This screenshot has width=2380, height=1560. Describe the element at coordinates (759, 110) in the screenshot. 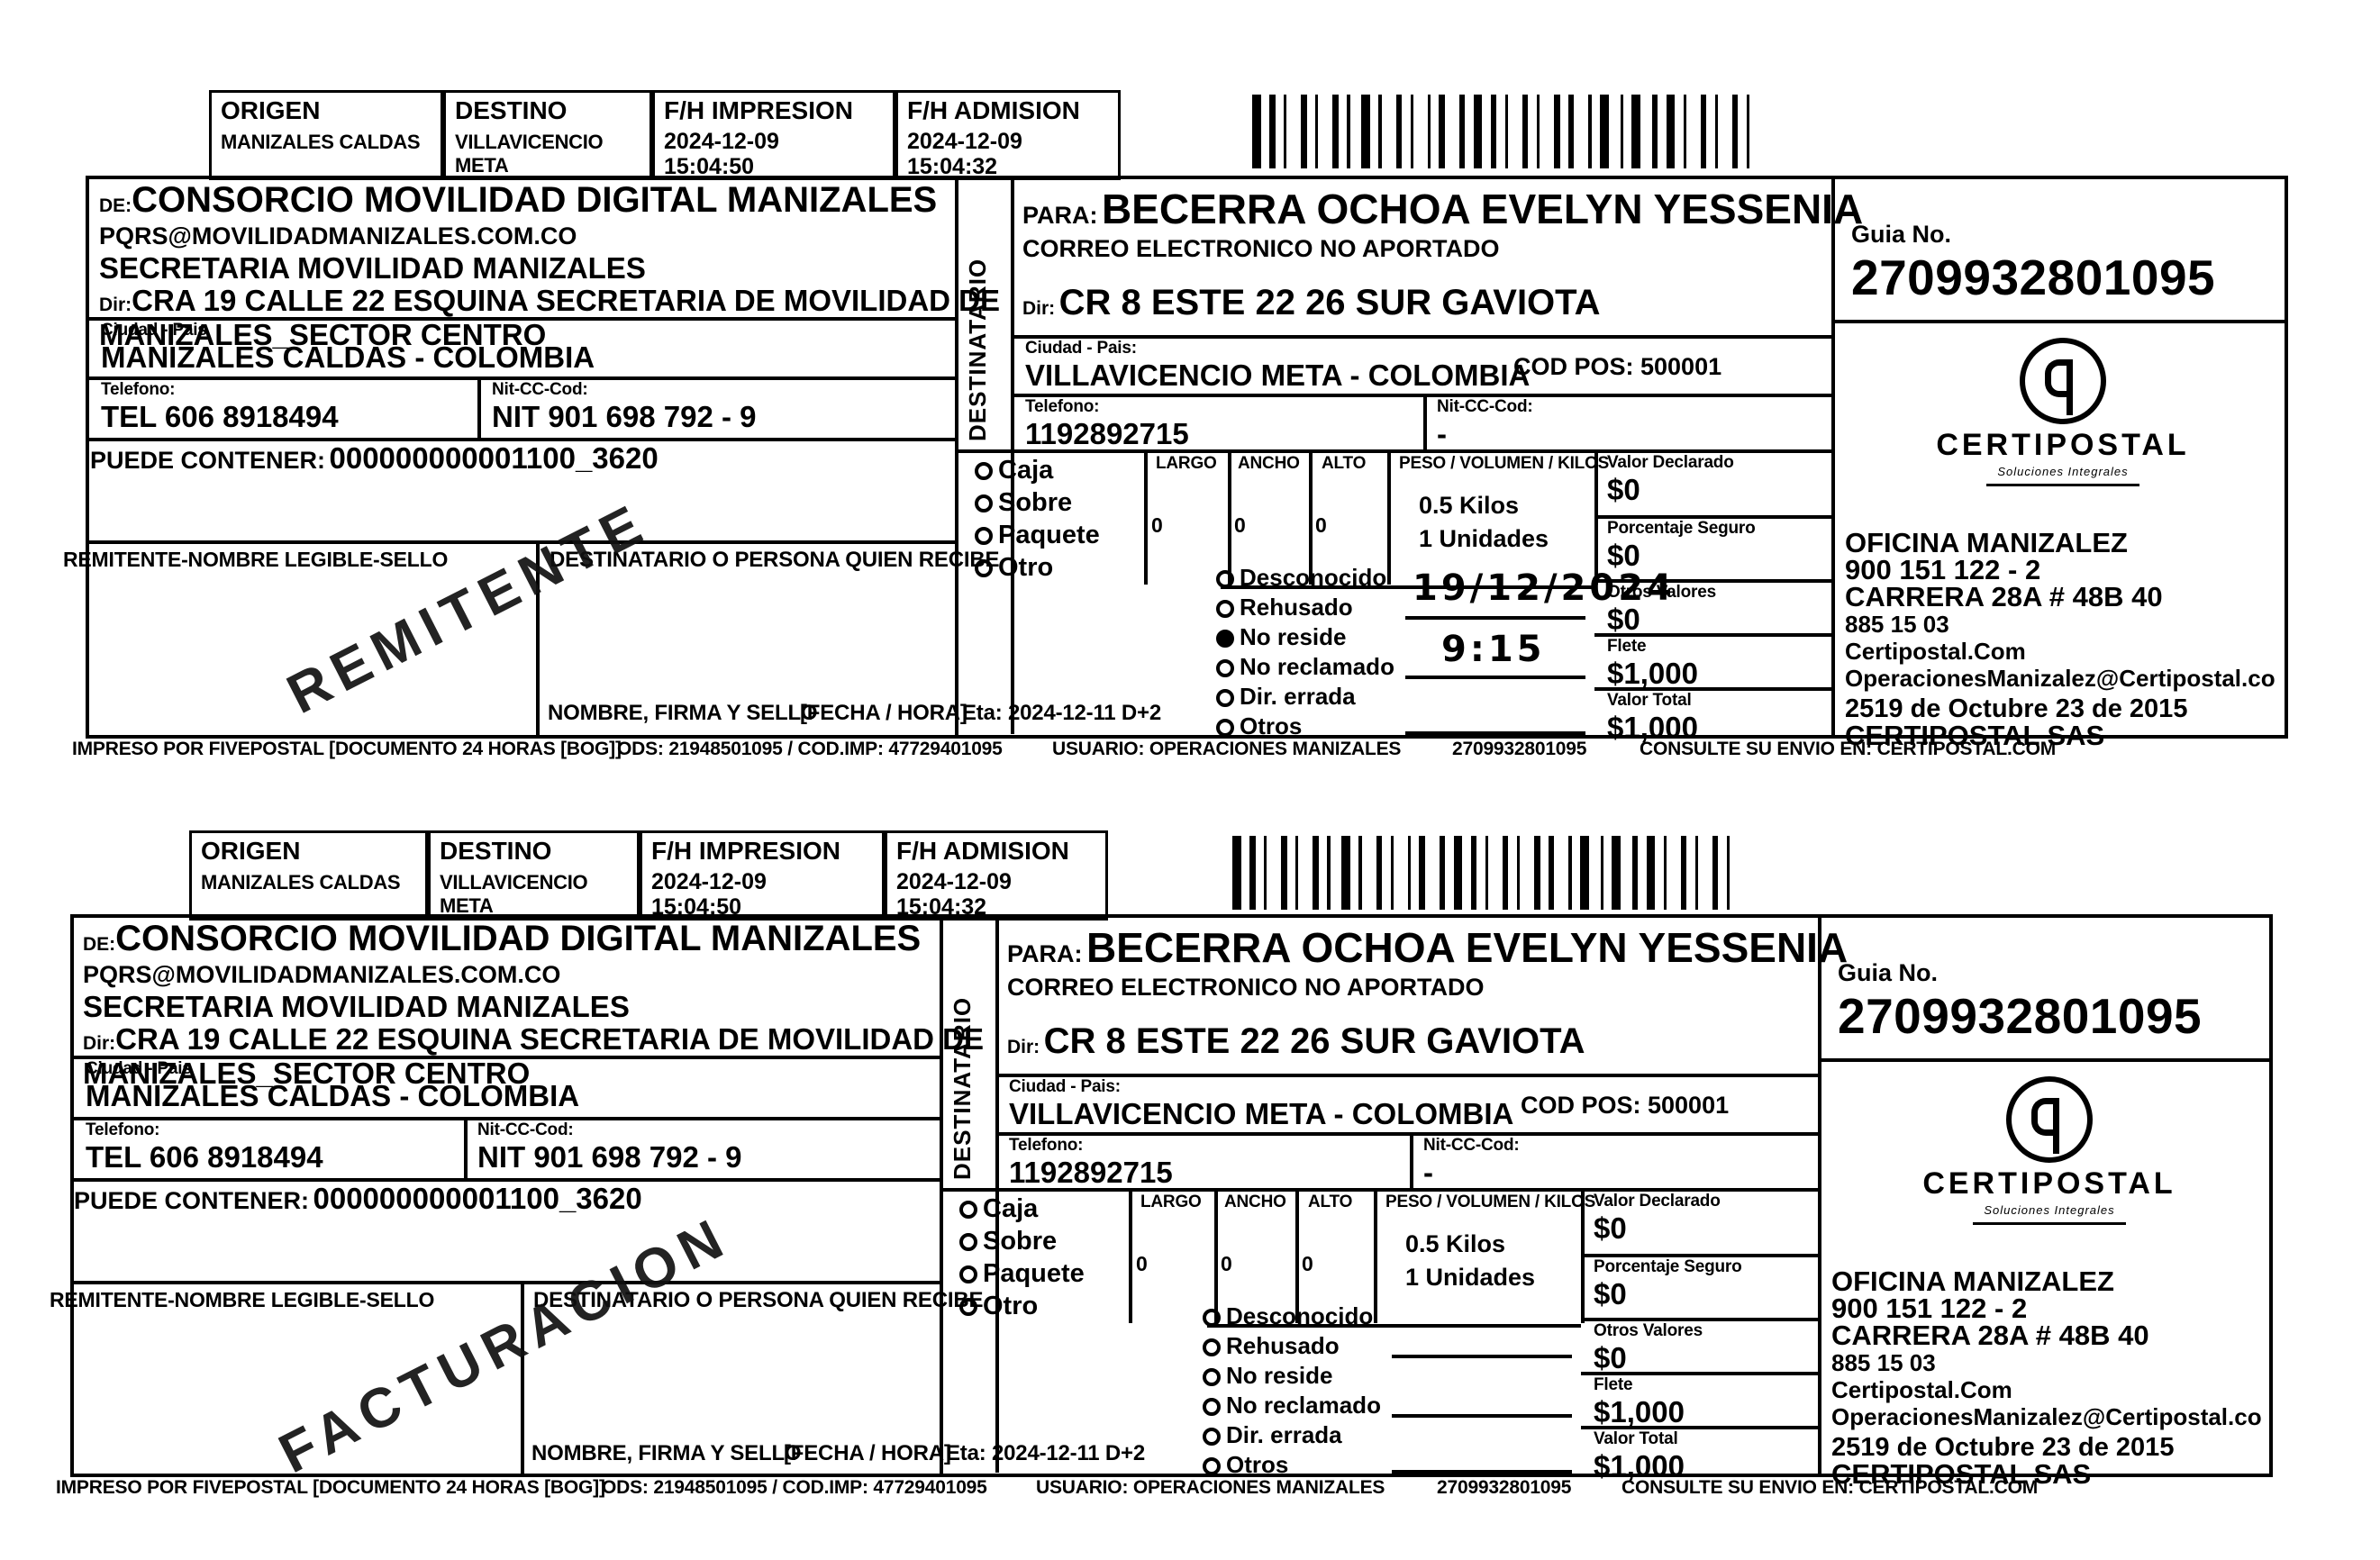

I see `fh-impresion-label: F/H IMPRESION` at that location.